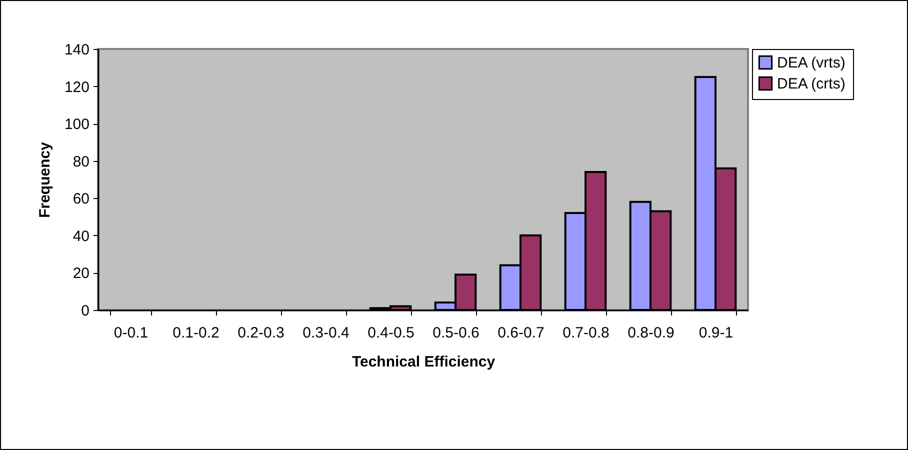  I want to click on legend-label: DEA (vrts), so click(811, 63).